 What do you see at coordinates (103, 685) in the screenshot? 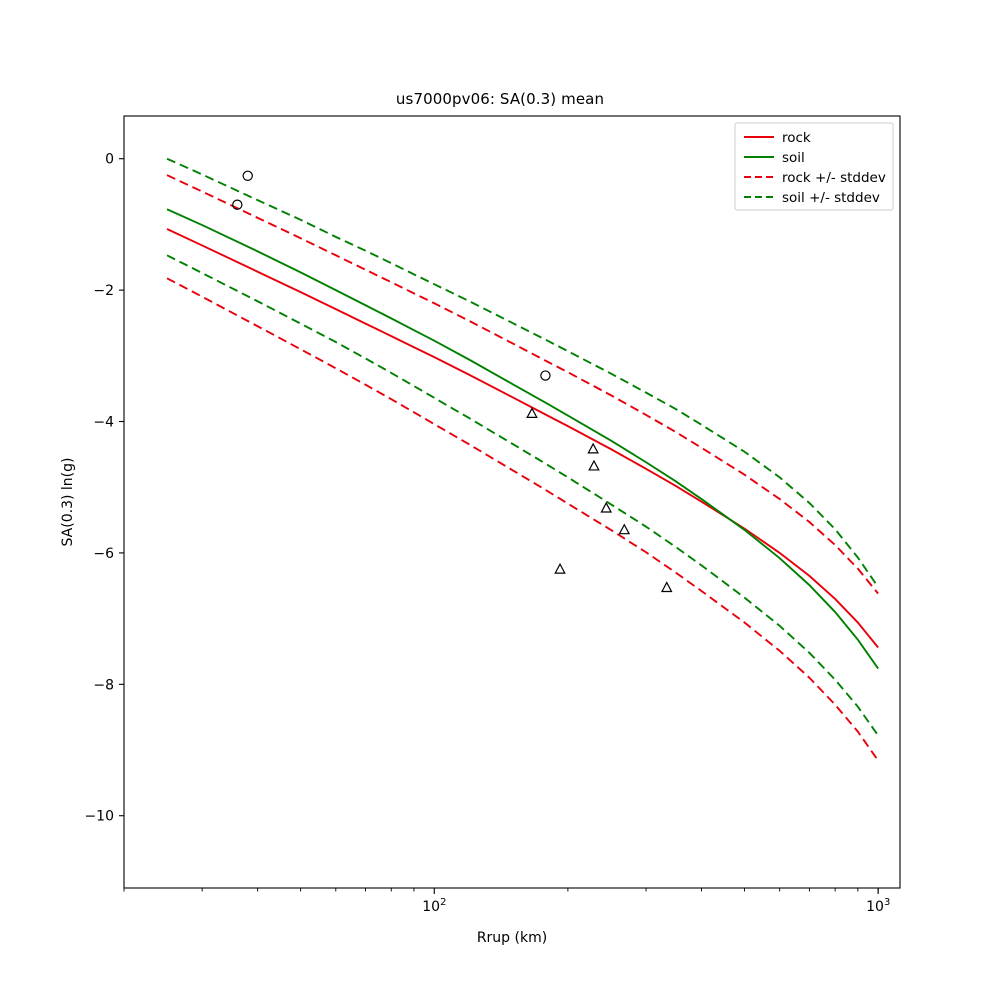
I see `y-tick-label: −8` at bounding box center [103, 685].